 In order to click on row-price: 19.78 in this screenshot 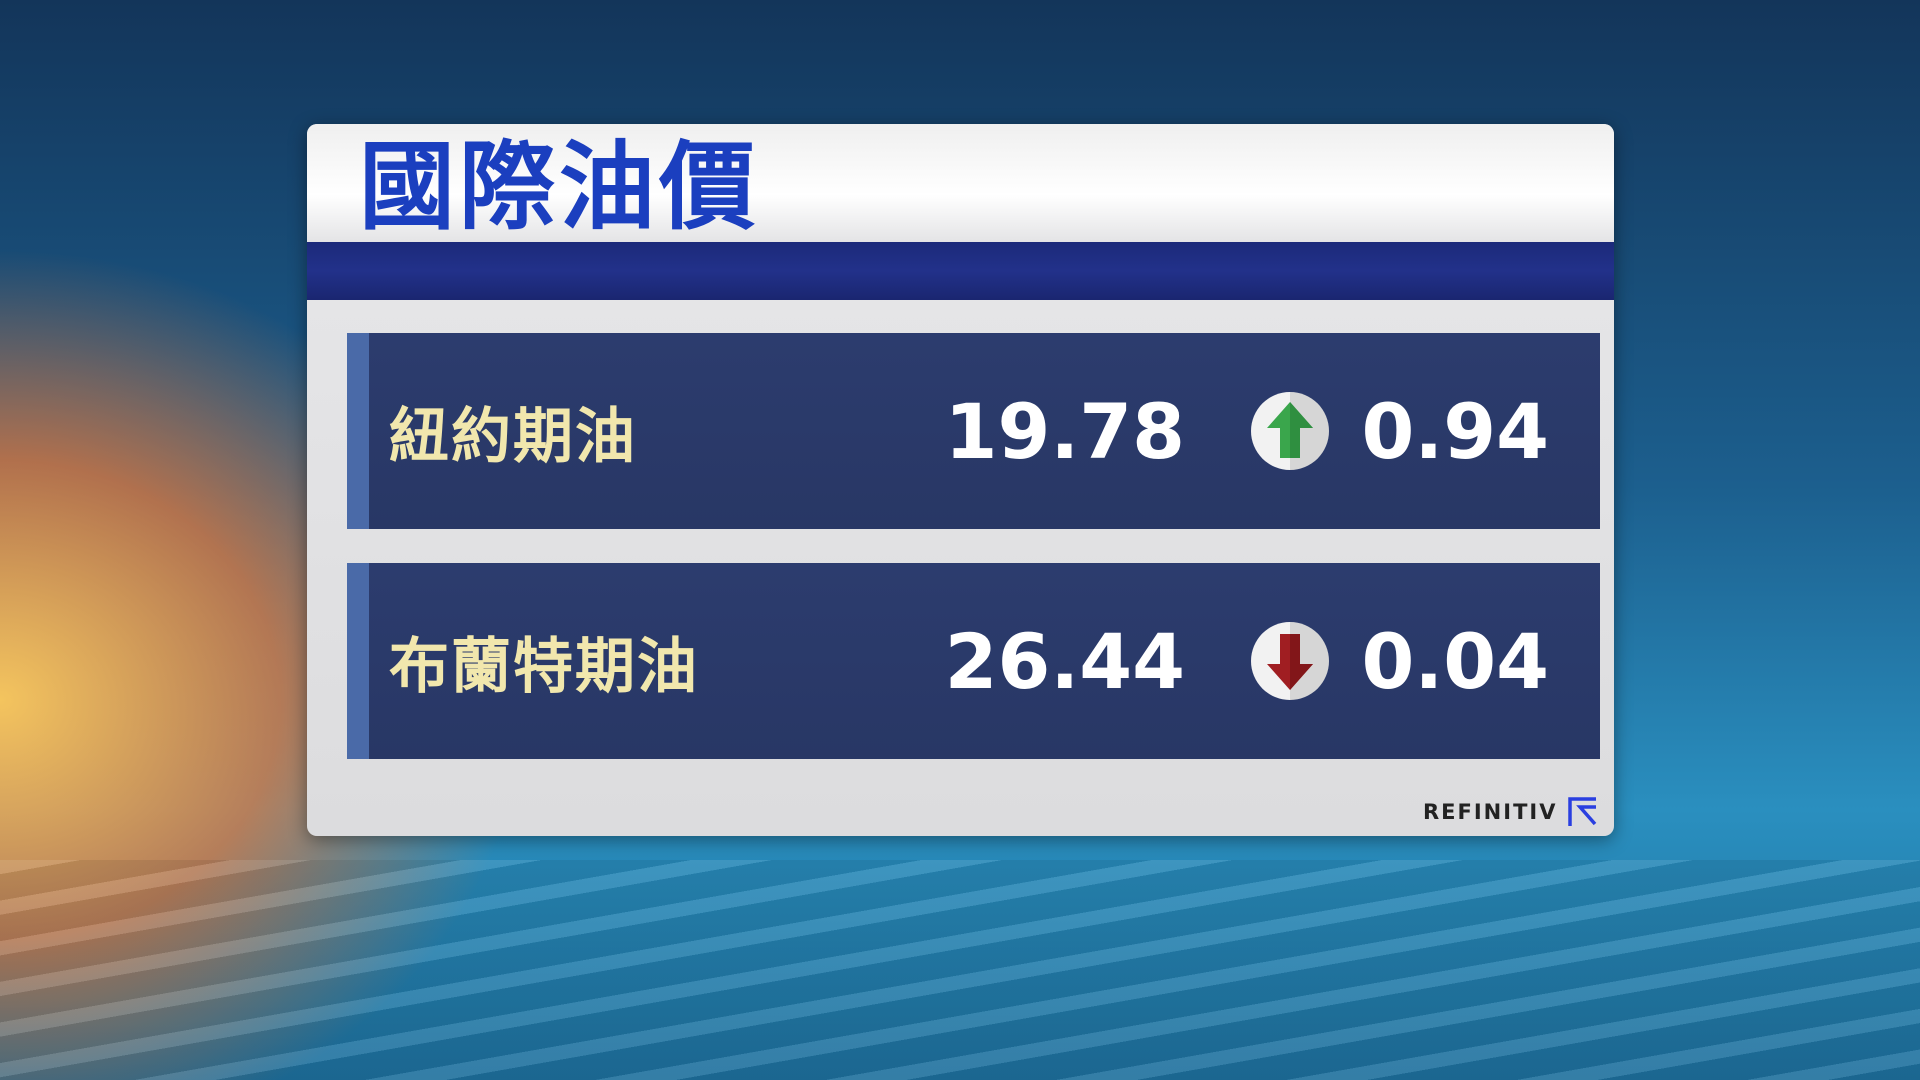, I will do `click(1064, 431)`.